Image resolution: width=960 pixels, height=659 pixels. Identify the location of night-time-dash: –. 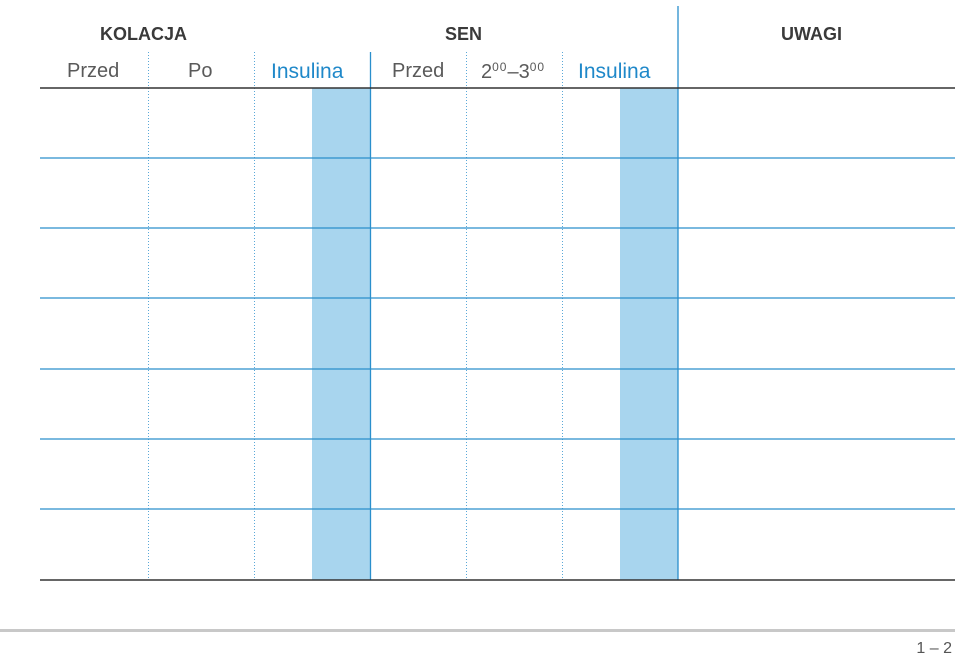
(513, 72).